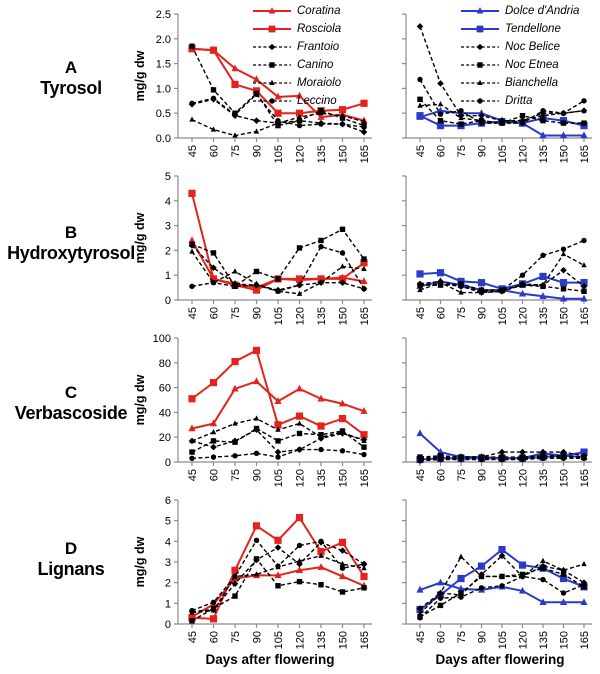 Image resolution: width=600 pixels, height=674 pixels. What do you see at coordinates (278, 404) in the screenshot?
I see `series-coratina` at bounding box center [278, 404].